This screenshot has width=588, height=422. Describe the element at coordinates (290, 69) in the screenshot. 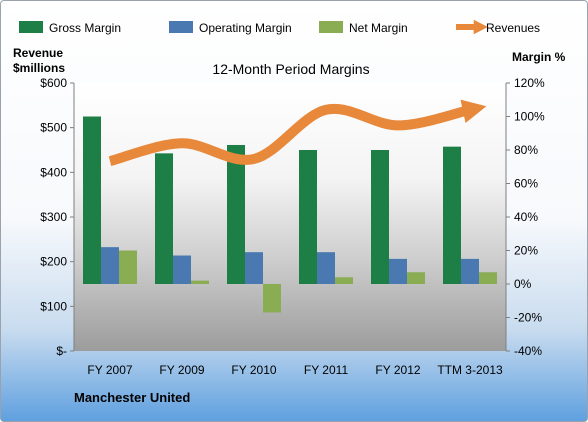

I see `chart-title: 12-Month Period Margins` at that location.